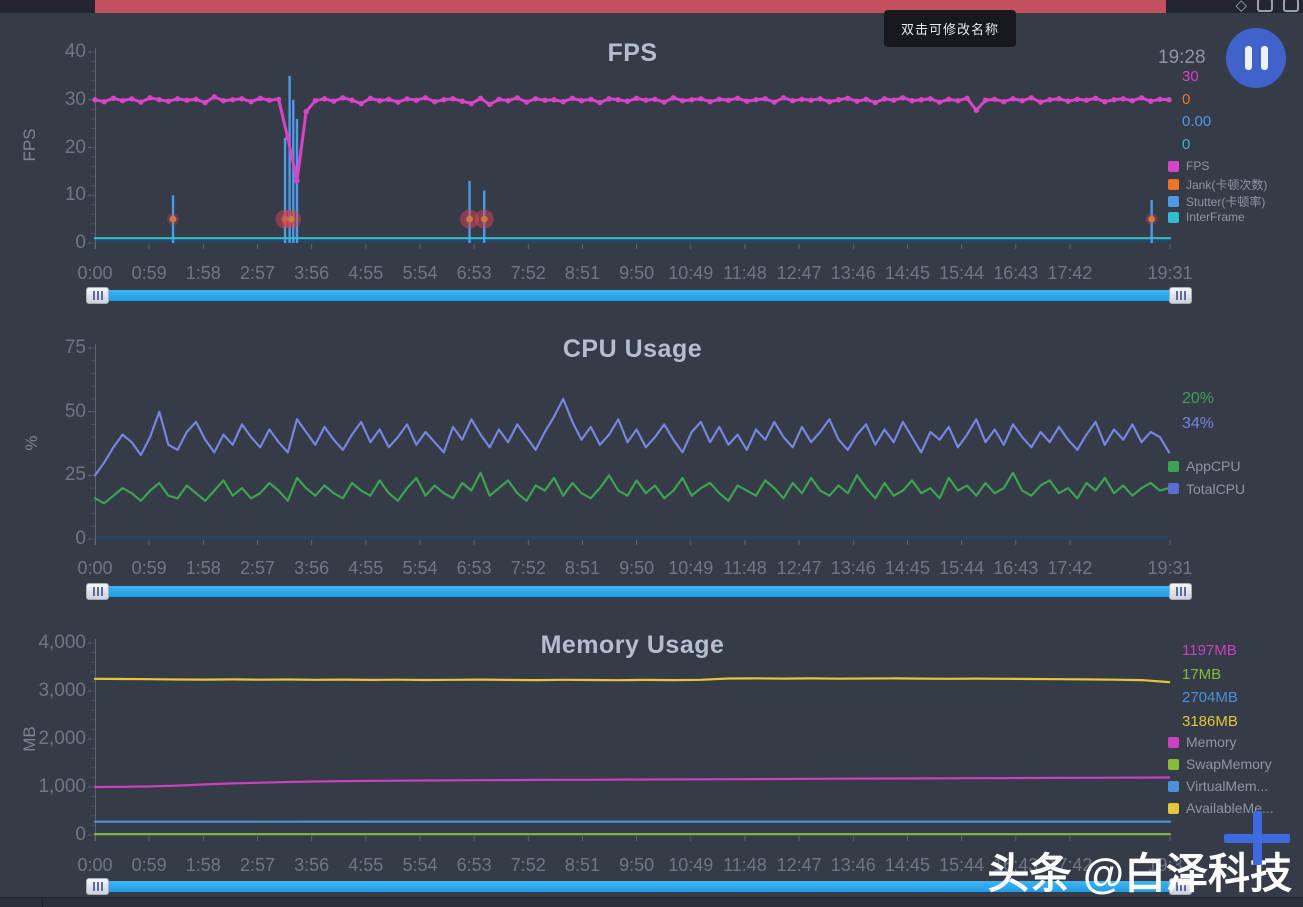 The width and height of the screenshot is (1303, 907). What do you see at coordinates (1210, 697) in the screenshot?
I see `current-value: 2704MB` at bounding box center [1210, 697].